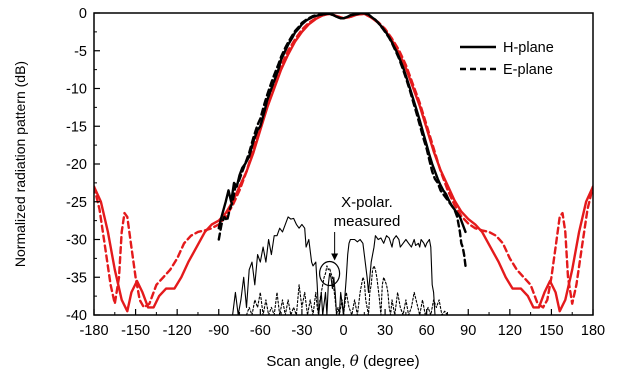 This screenshot has width=622, height=378. Describe the element at coordinates (76, 203) in the screenshot. I see `y-tick-label: -25` at that location.